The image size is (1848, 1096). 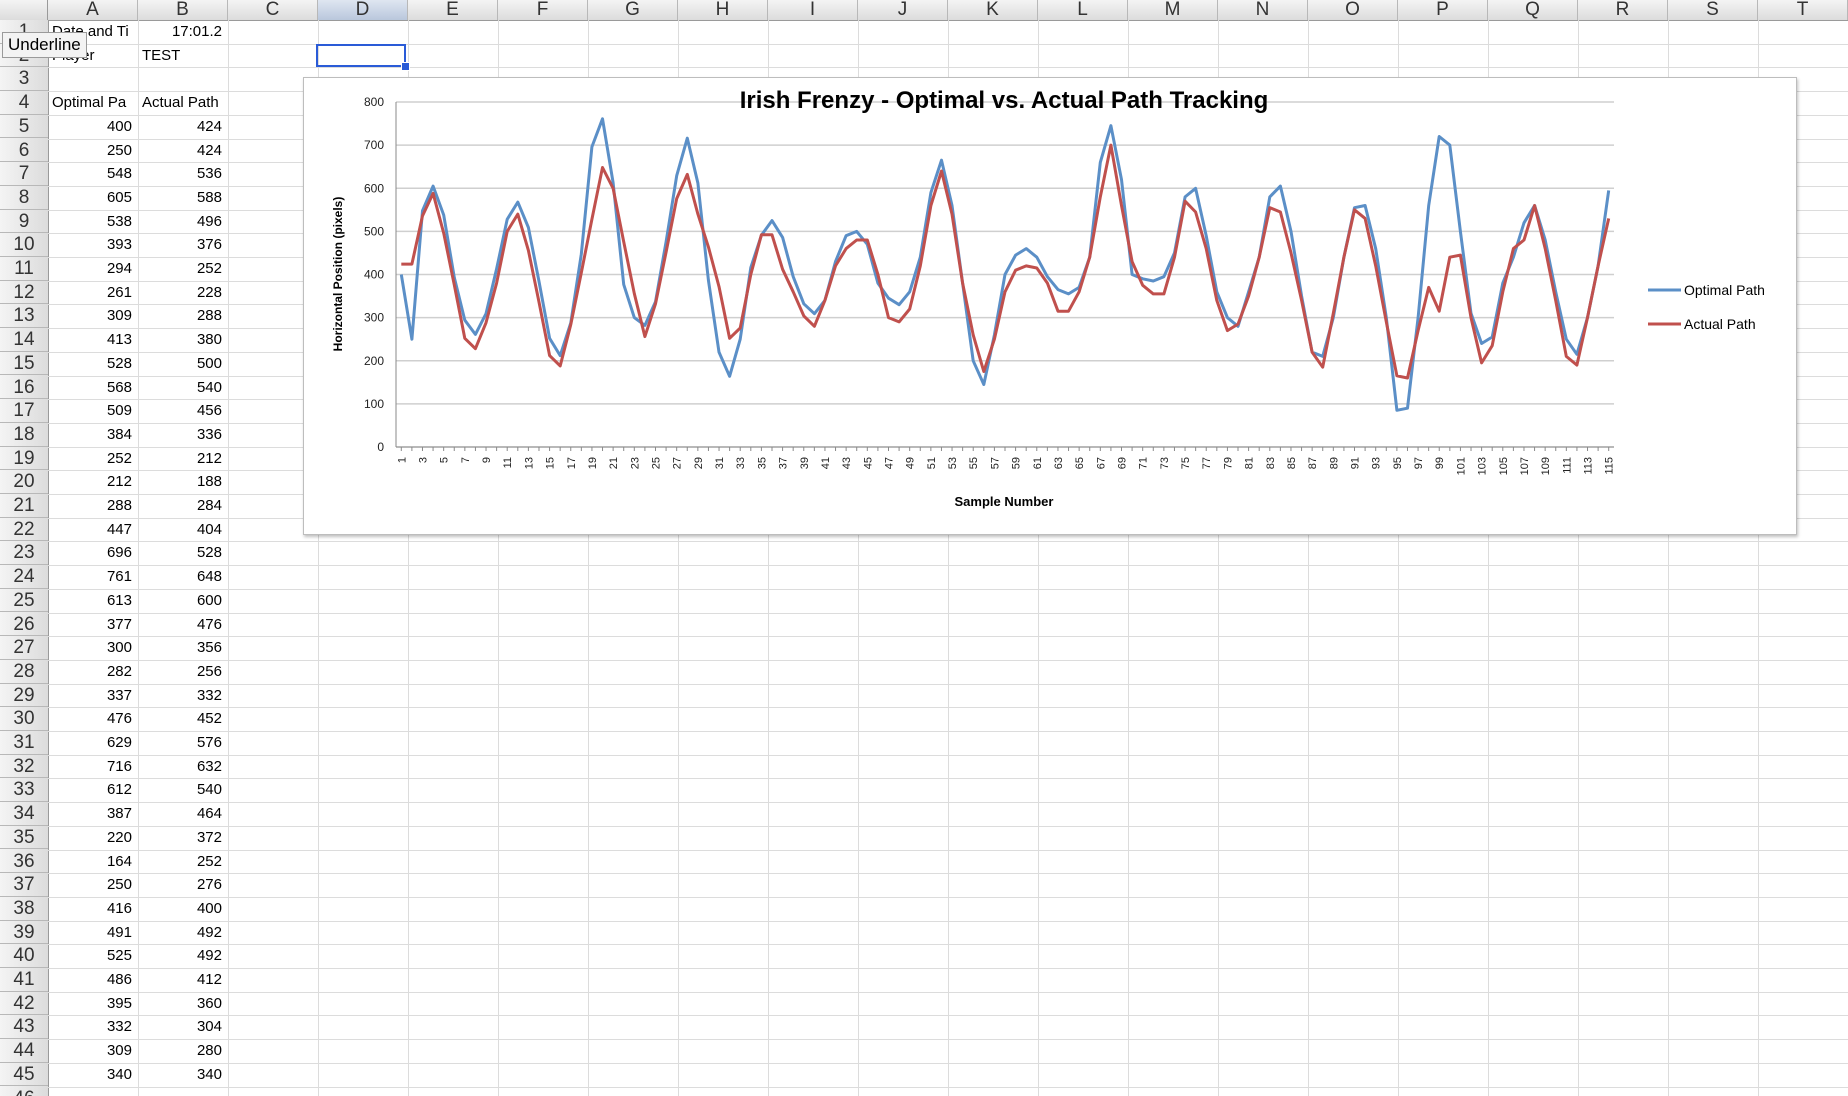 I want to click on cell-b12: 228, so click(x=209, y=292).